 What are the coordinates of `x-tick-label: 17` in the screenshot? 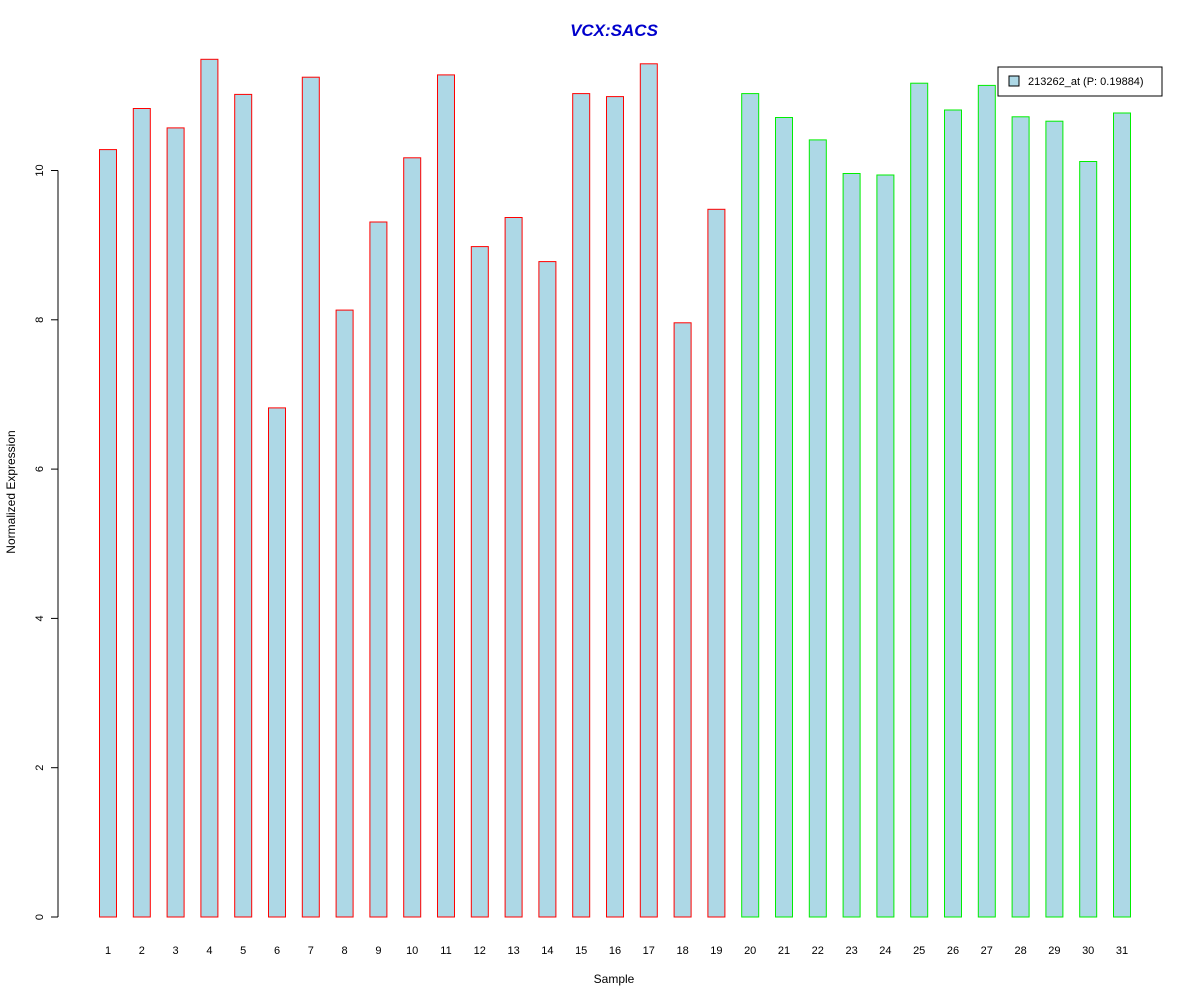 It's located at (649, 951).